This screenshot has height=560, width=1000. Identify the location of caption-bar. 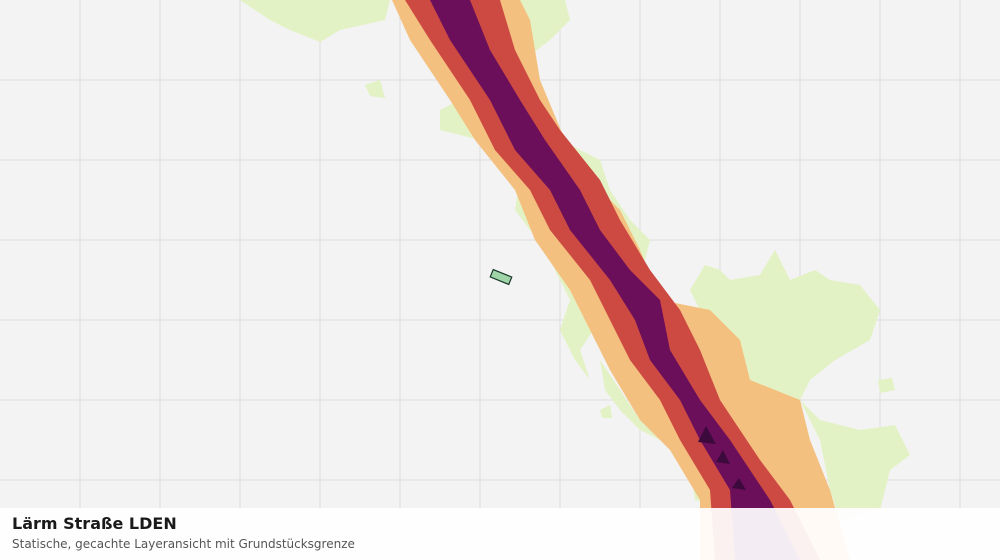
(500, 534).